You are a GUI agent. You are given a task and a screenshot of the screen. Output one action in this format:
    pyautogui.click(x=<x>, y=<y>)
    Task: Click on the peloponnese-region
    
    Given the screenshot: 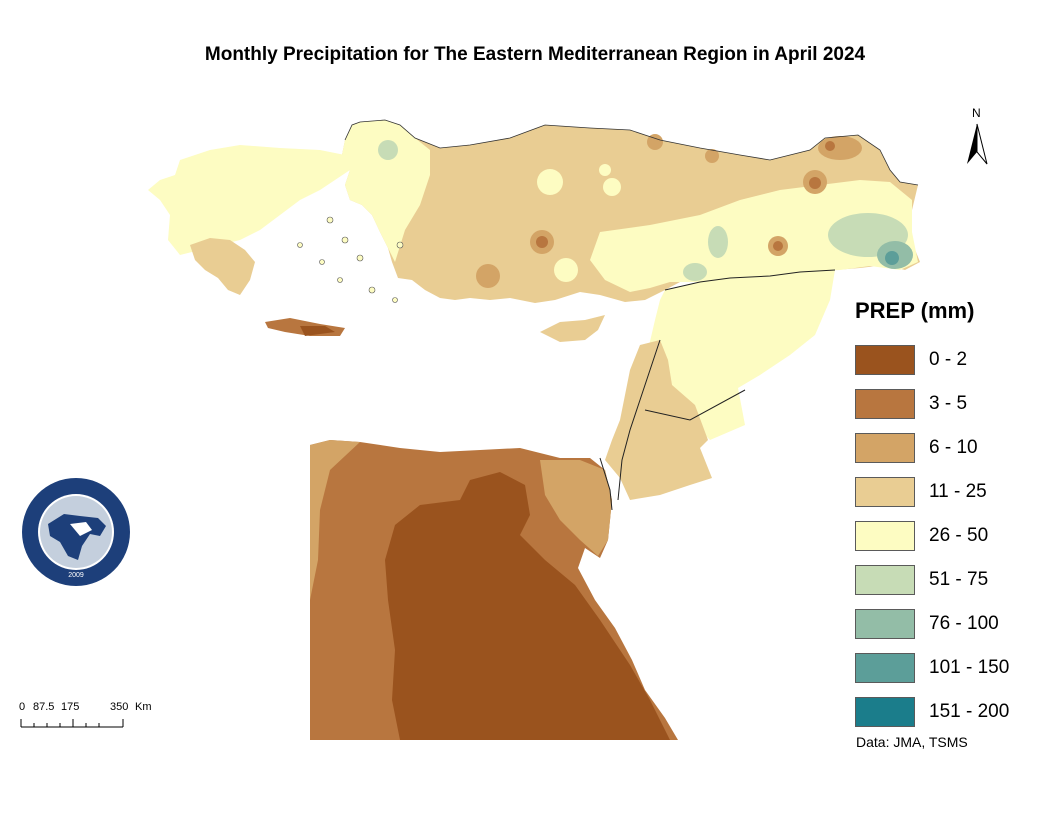 What is the action you would take?
    pyautogui.click(x=222, y=266)
    